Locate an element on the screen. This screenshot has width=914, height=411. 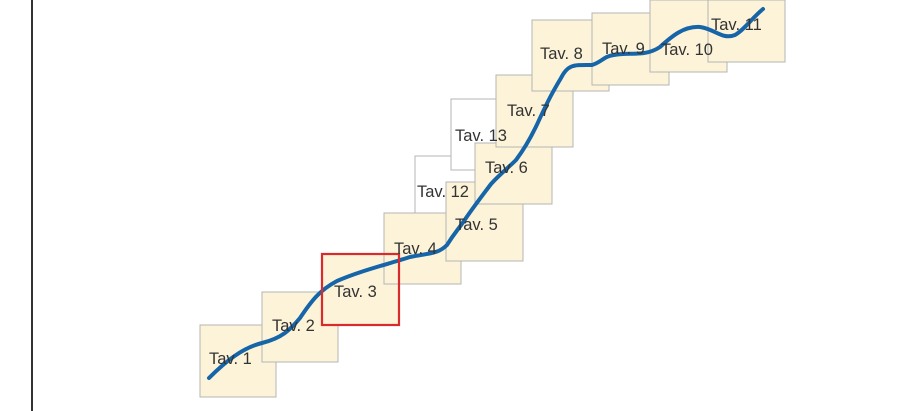
sheet-label-tav-4: Tav. 4 is located at coordinates (415, 249).